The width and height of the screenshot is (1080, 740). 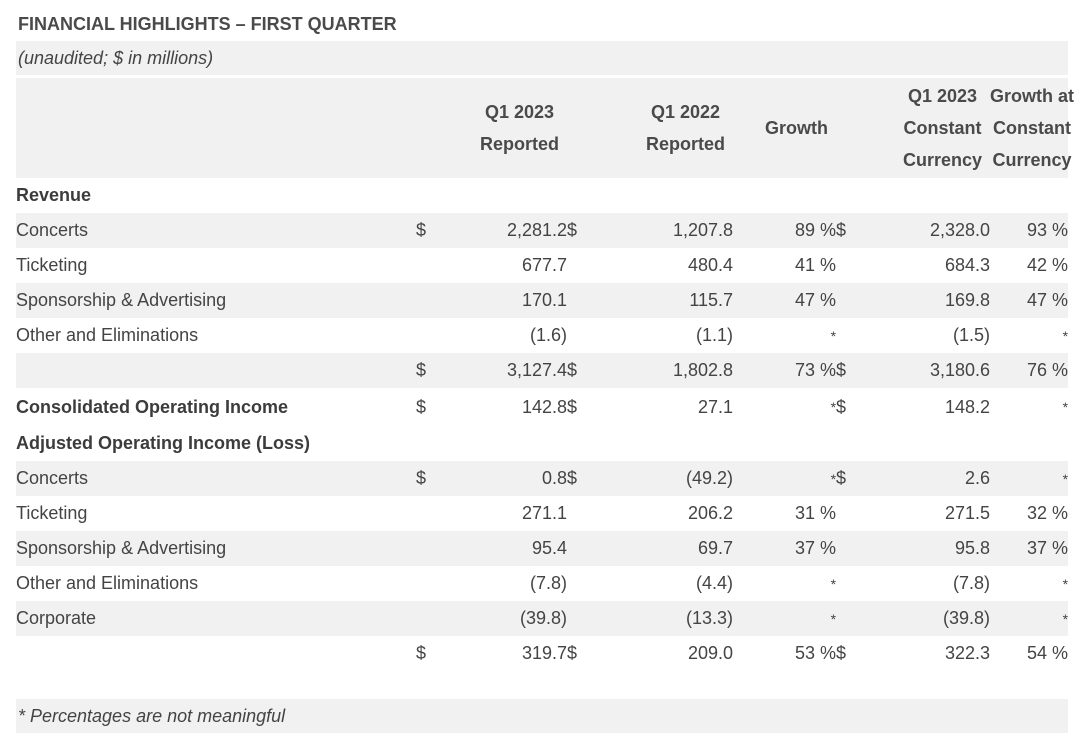 I want to click on value-growth-constant-currency: 76 %, so click(x=1048, y=370).